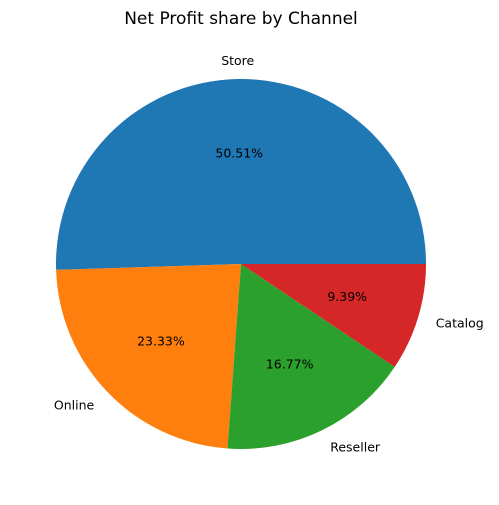 The width and height of the screenshot is (499, 505). What do you see at coordinates (149, 356) in the screenshot?
I see `pie-slice-online` at bounding box center [149, 356].